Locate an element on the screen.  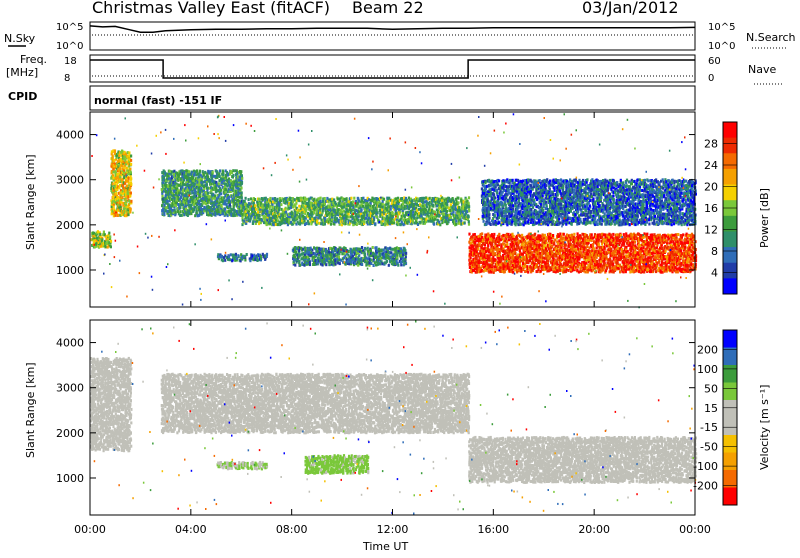
date-label: 03/Jan/2012 is located at coordinates (630, 8).